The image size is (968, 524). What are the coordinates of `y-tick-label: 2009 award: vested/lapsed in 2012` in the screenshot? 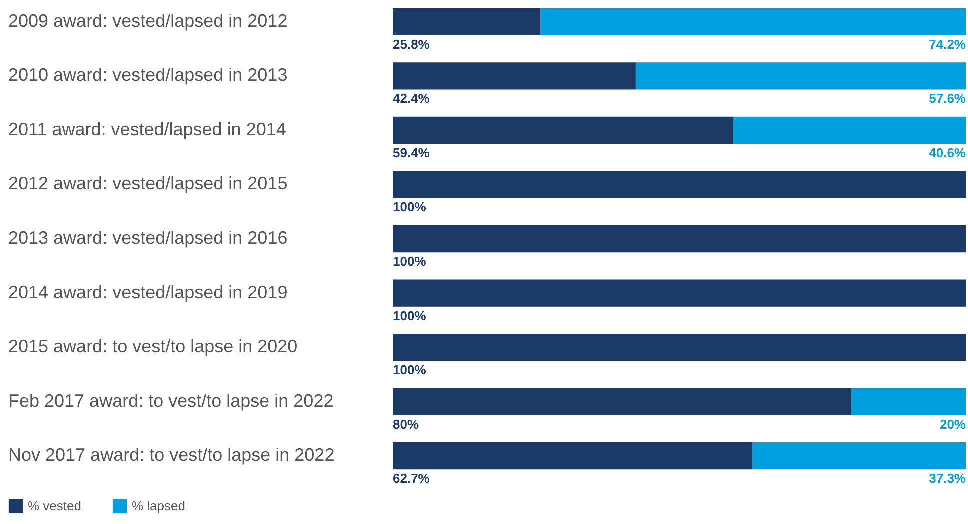 It's located at (148, 20).